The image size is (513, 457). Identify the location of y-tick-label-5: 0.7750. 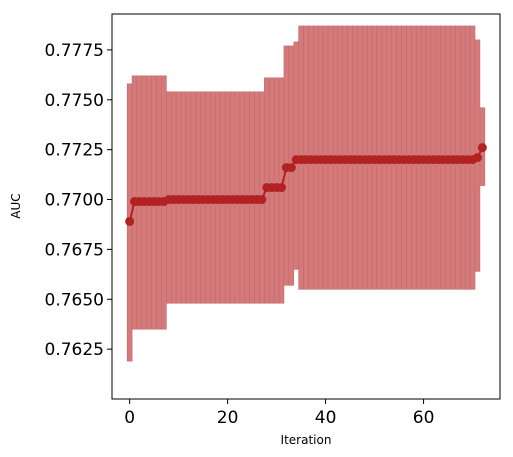
(74, 101).